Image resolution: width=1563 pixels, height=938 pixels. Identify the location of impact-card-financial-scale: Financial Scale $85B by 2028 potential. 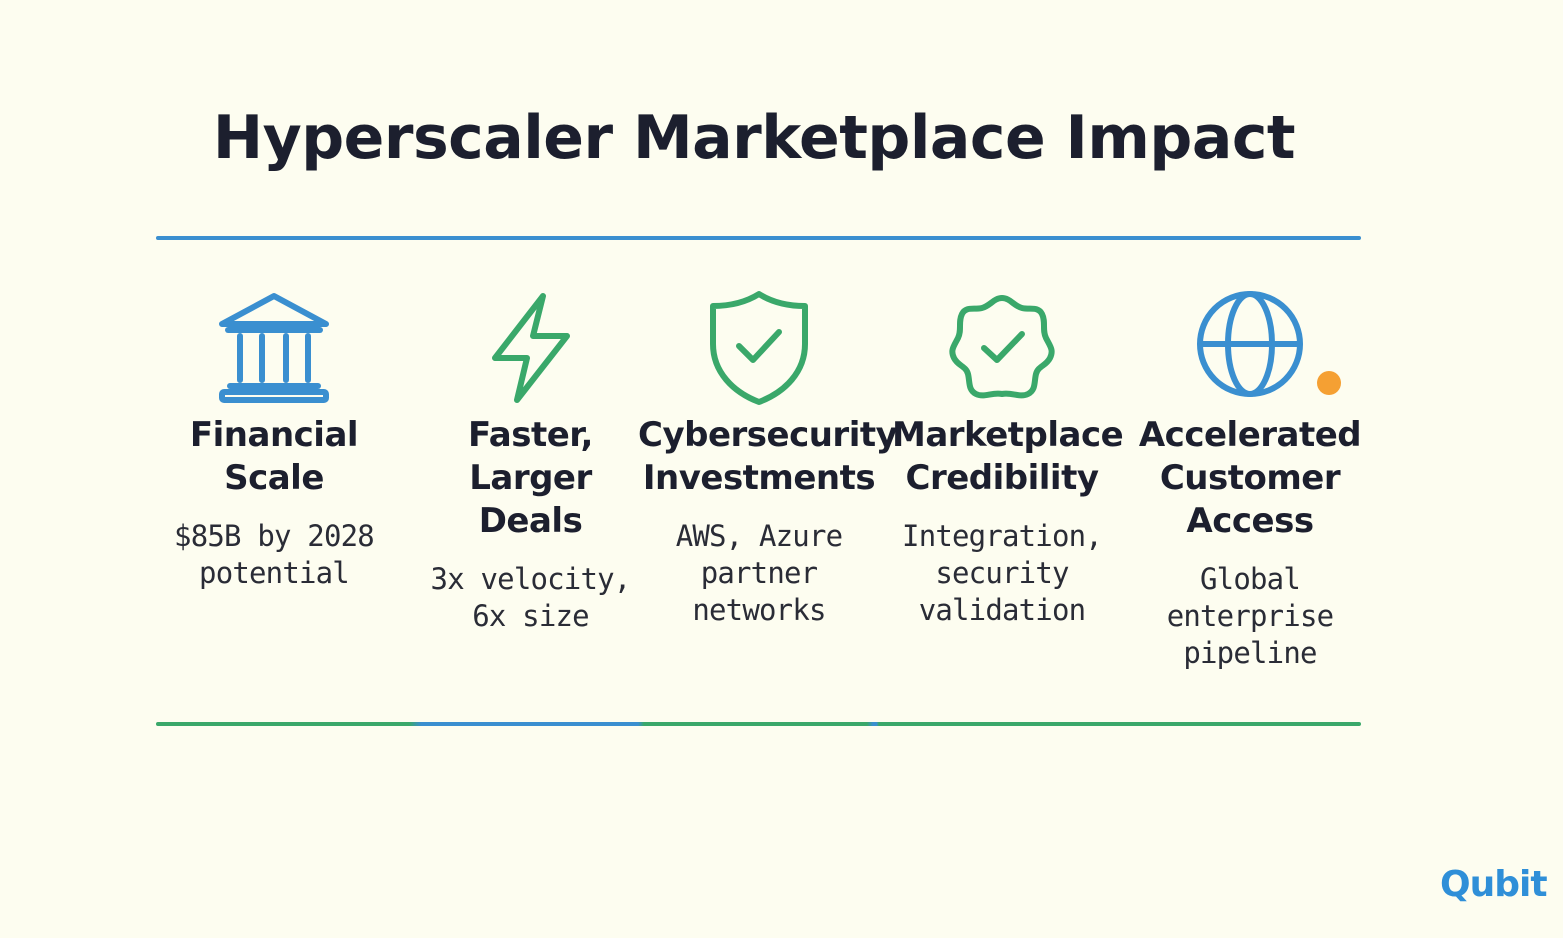
(274, 440).